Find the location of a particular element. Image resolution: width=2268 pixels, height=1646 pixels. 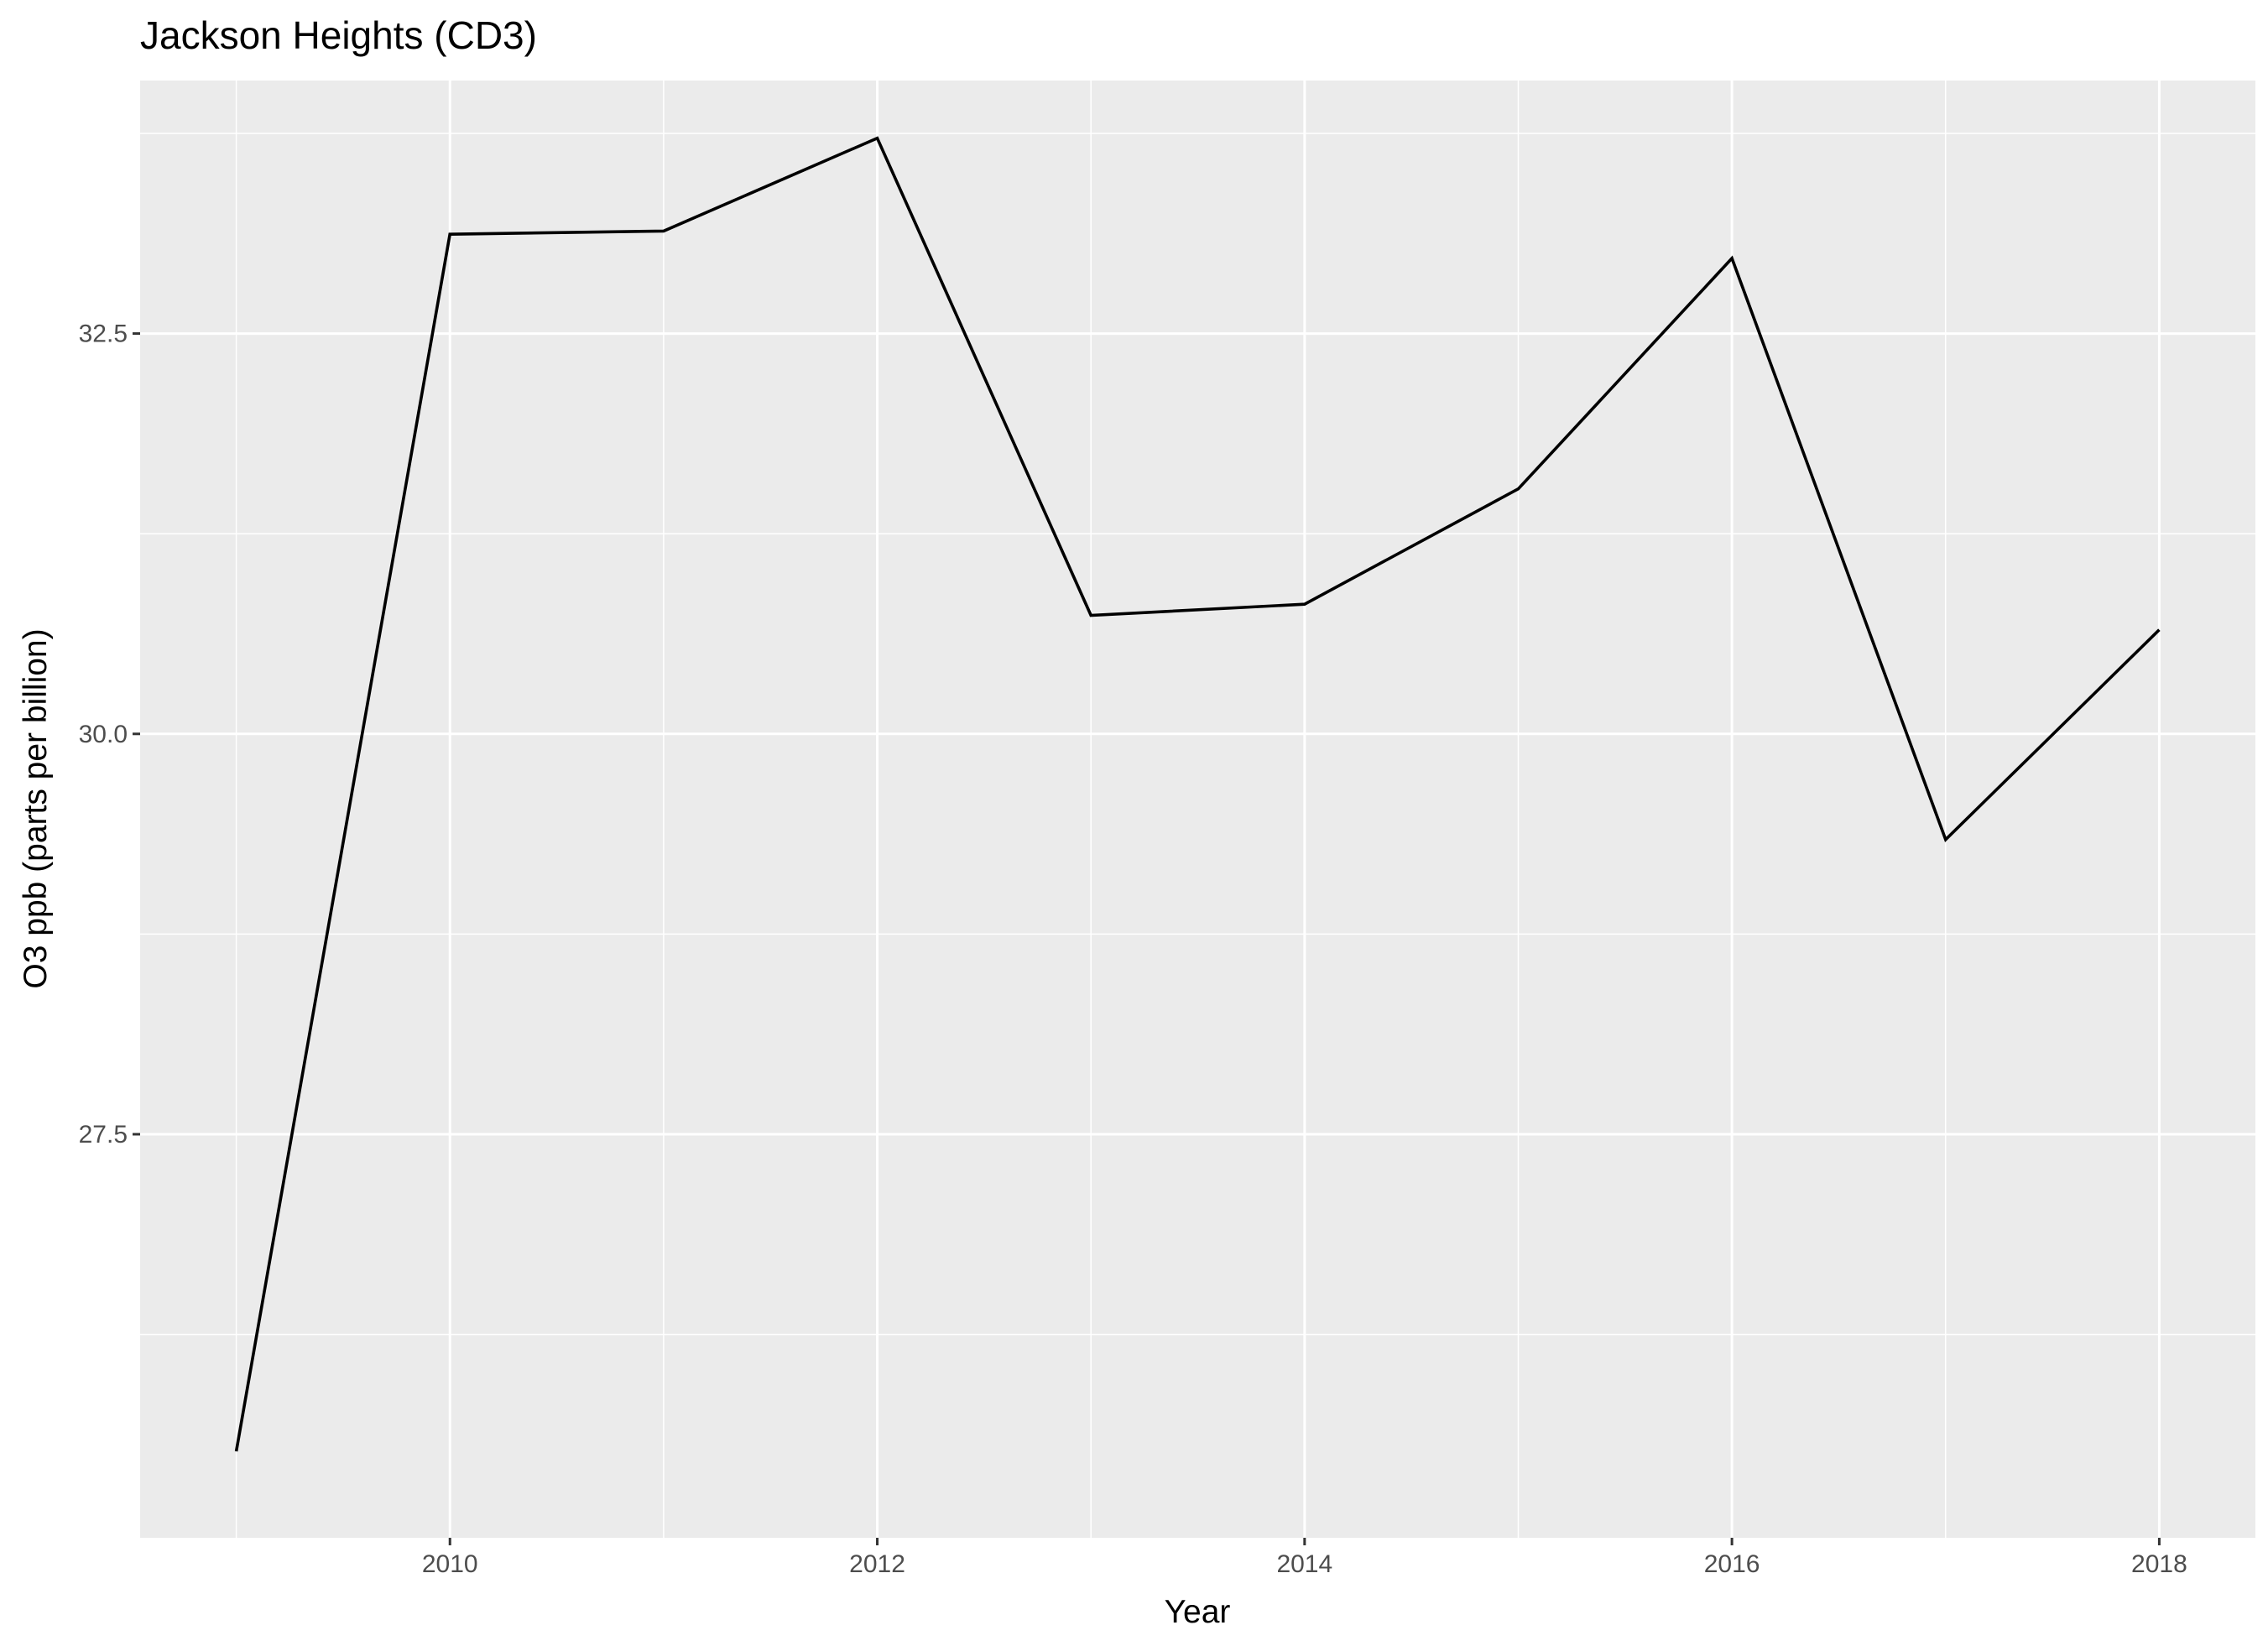

x-tick-label: 2016 is located at coordinates (1732, 1564).